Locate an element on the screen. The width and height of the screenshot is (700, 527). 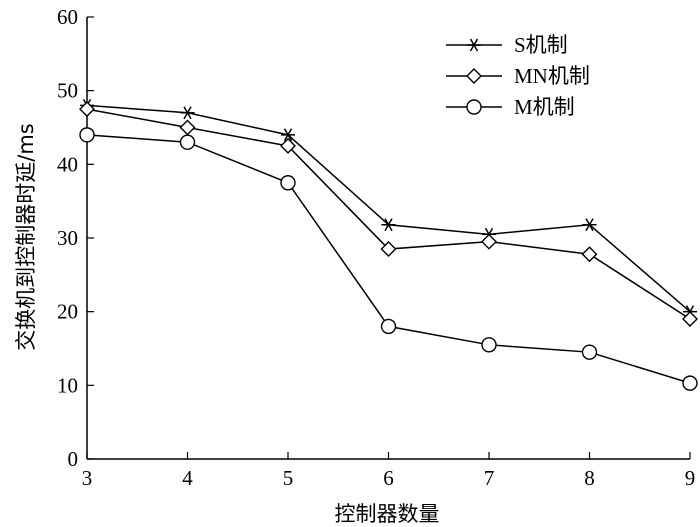
x-tick-label: 6 is located at coordinates (388, 478).